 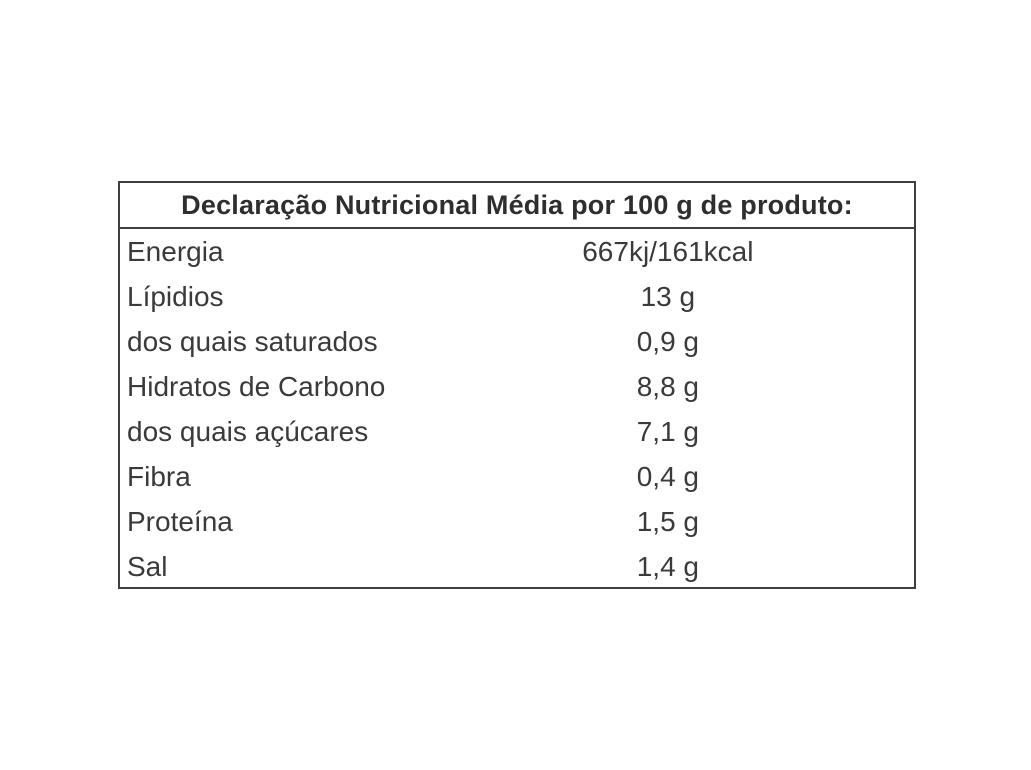 I want to click on nutrient-label: dos quais saturados, so click(x=252, y=341).